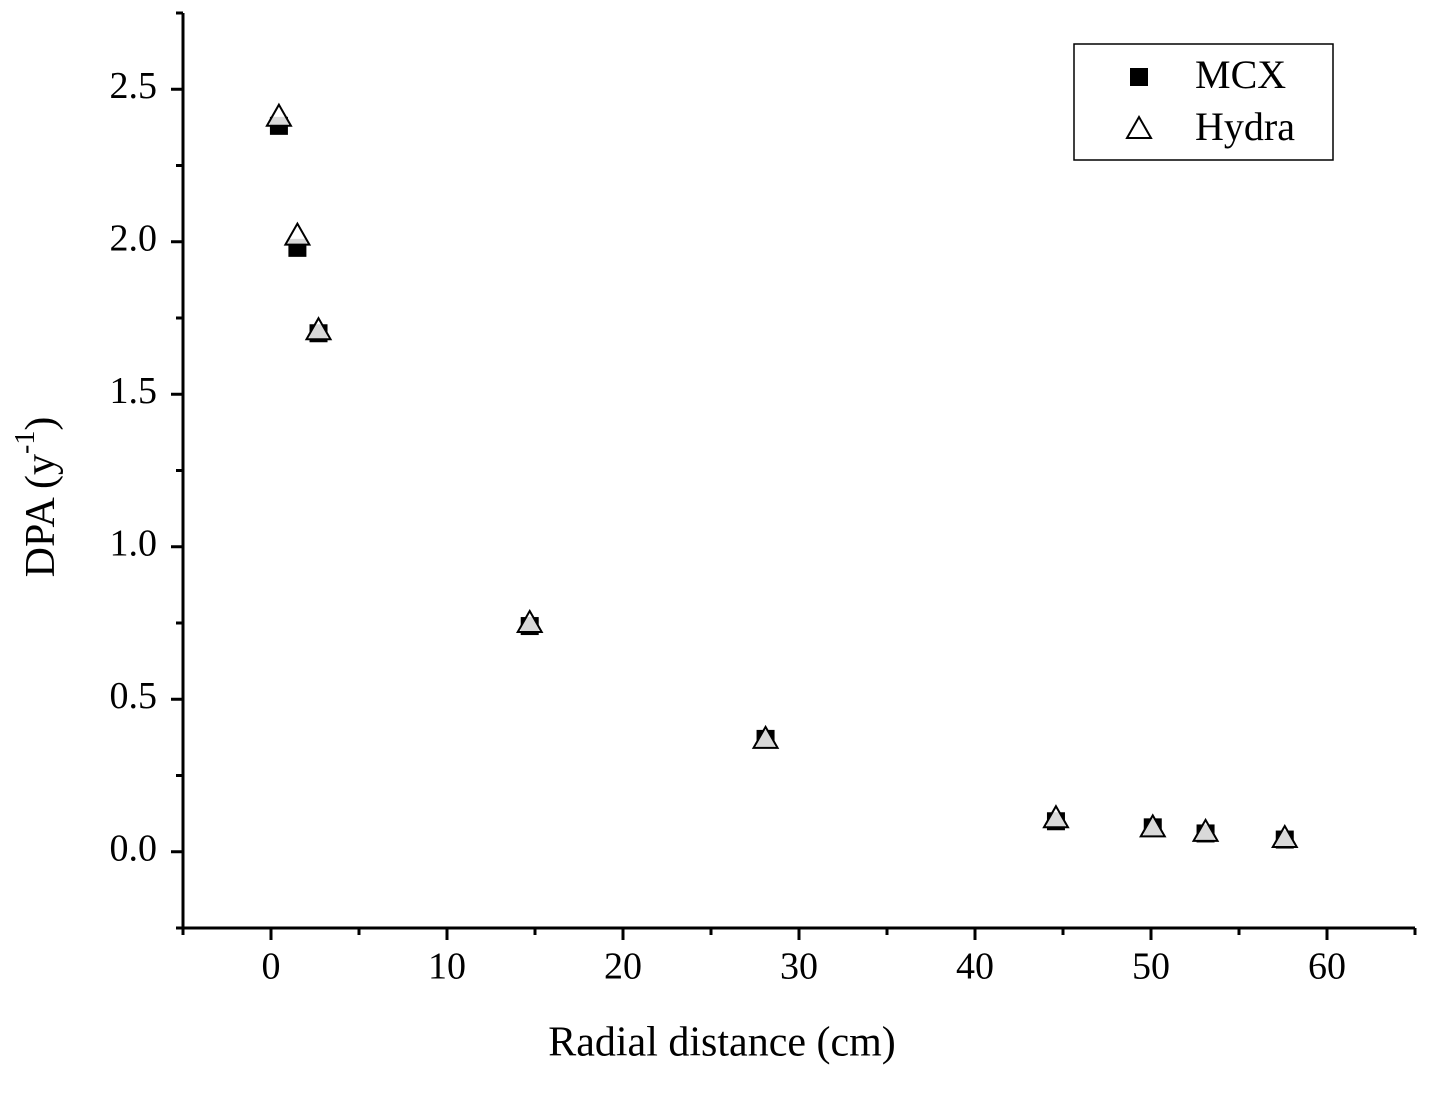  I want to click on x-tick-label: 60, so click(1327, 967).